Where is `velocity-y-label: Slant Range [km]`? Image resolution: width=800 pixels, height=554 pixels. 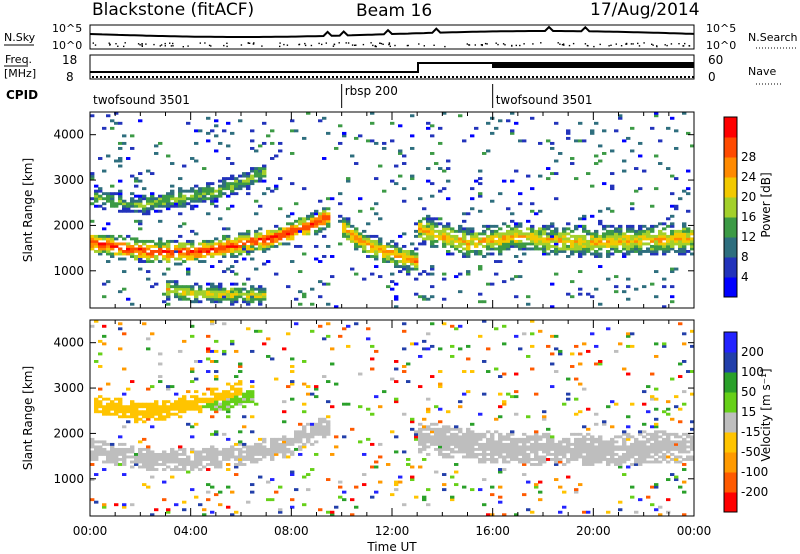
velocity-y-label: Slant Range [km] is located at coordinates (28, 418).